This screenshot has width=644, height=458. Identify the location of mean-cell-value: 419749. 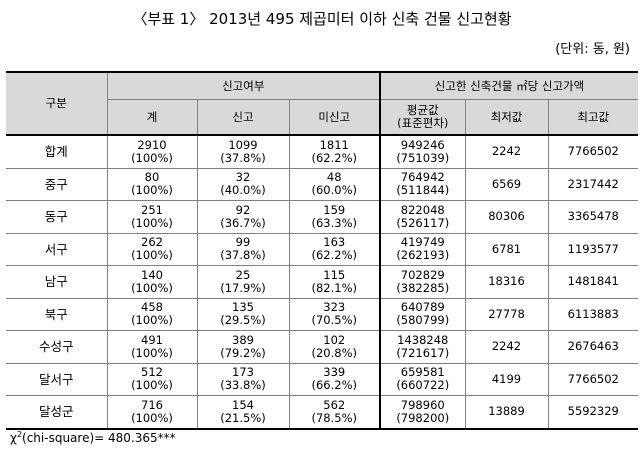
(422, 242).